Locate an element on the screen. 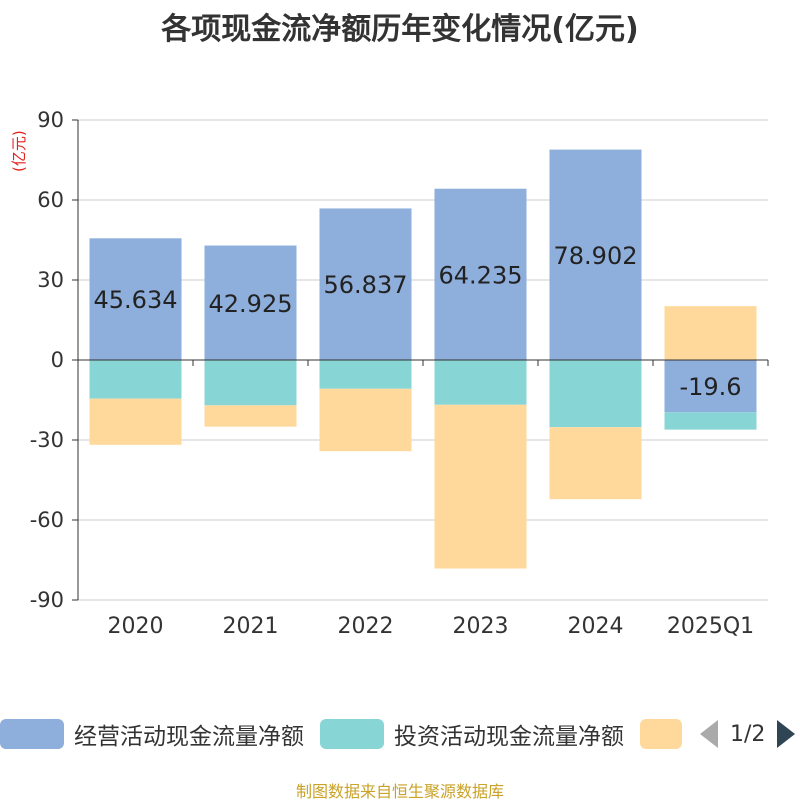 This screenshot has width=800, height=802. legend-swatch-operating is located at coordinates (32, 734).